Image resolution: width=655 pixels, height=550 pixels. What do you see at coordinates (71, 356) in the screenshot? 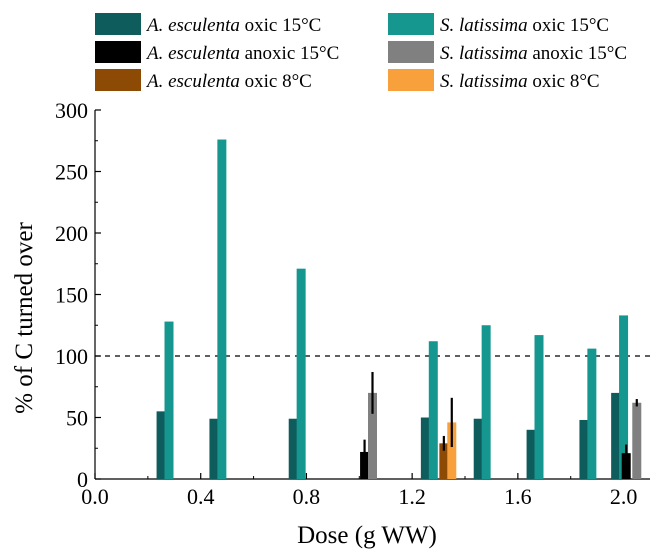
I see `y-tick-label: 100` at bounding box center [71, 356].